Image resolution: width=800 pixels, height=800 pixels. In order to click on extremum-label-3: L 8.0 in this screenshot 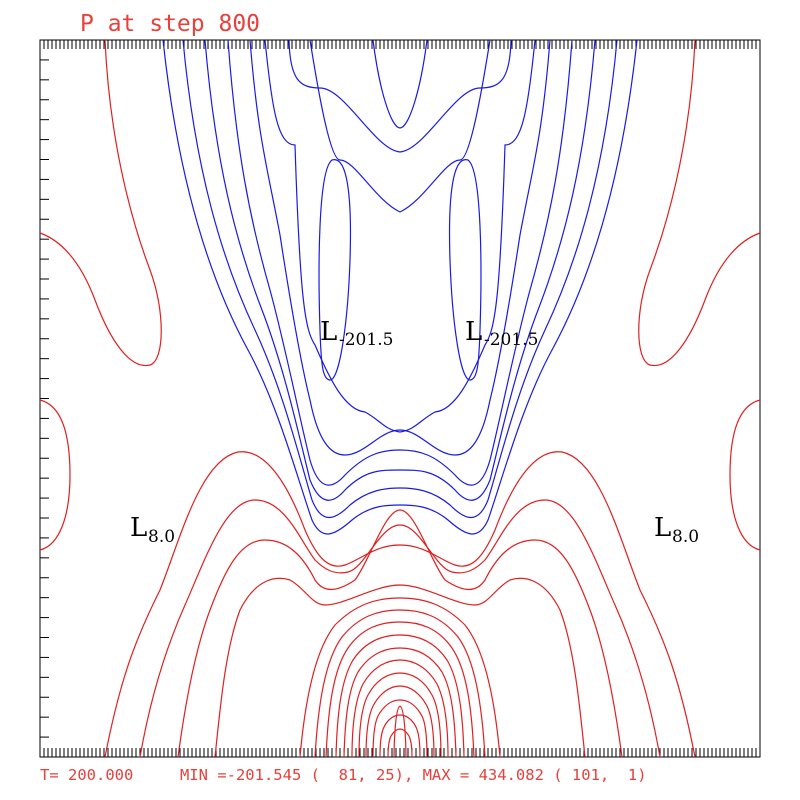, I will do `click(152, 530)`.